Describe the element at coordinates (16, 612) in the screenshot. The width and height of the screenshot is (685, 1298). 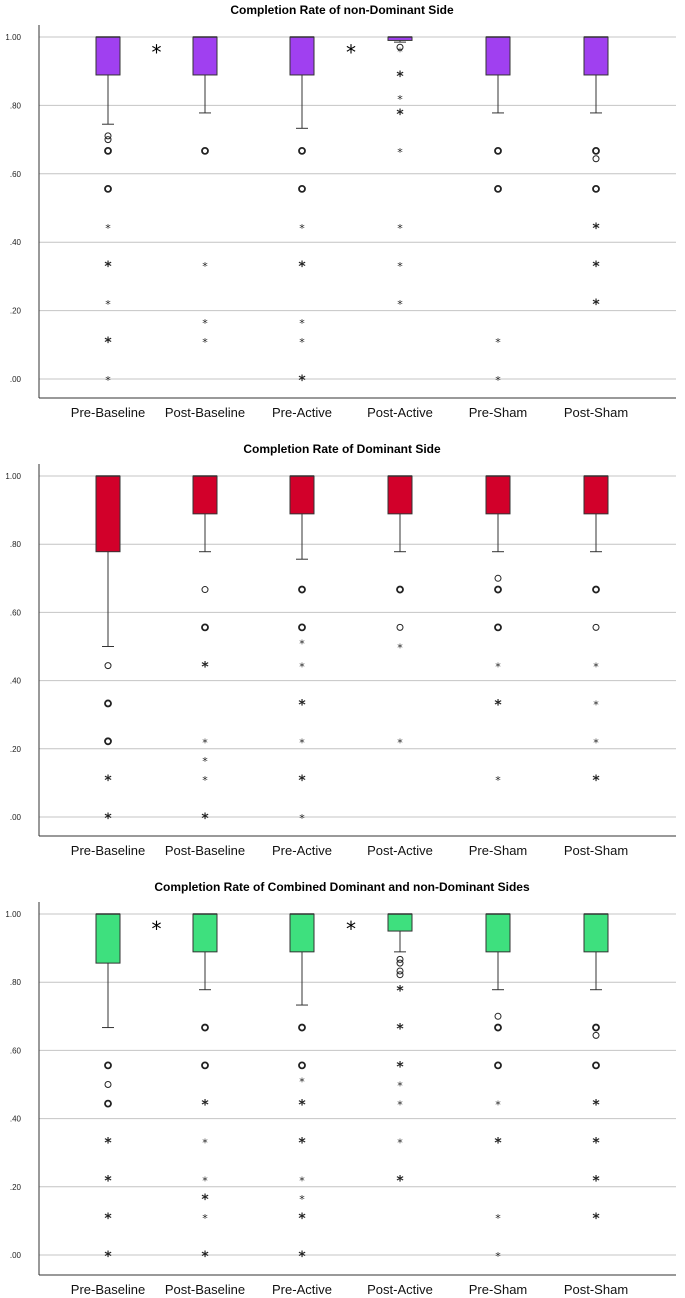
I see `y-tick-label: .60` at that location.